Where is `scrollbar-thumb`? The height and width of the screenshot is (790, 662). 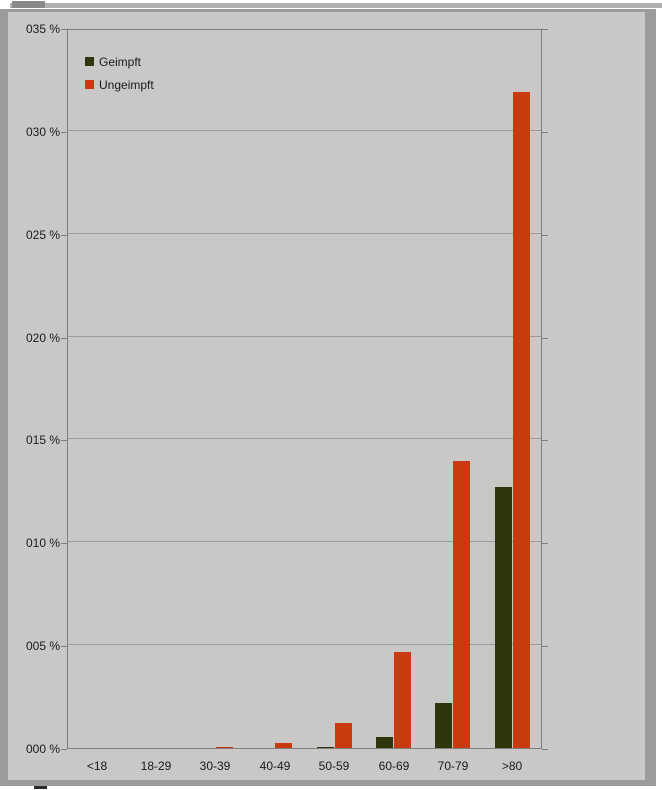
scrollbar-thumb is located at coordinates (28, 4).